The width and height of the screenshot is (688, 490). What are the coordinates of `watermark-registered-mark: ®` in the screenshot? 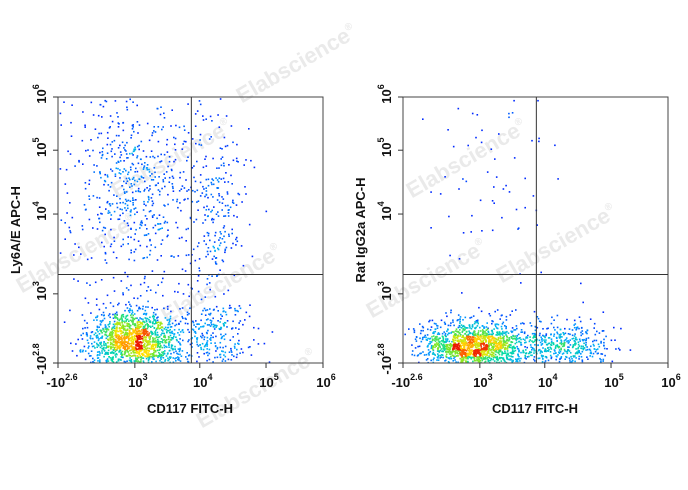 It's located at (129, 217).